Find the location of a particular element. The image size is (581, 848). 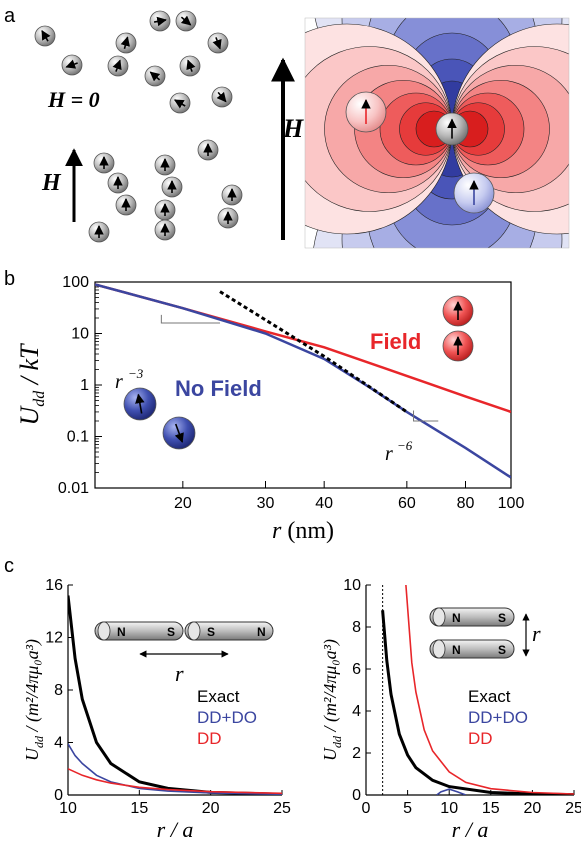

slope-label-6: r is located at coordinates (389, 454).